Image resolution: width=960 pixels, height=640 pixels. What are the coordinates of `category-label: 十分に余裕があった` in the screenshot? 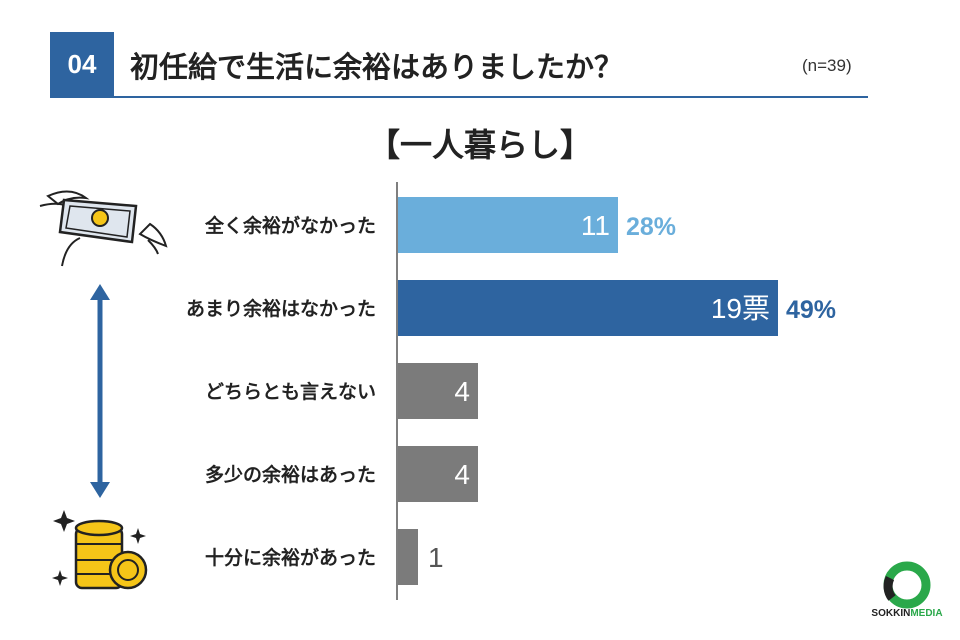 It's located at (290, 557).